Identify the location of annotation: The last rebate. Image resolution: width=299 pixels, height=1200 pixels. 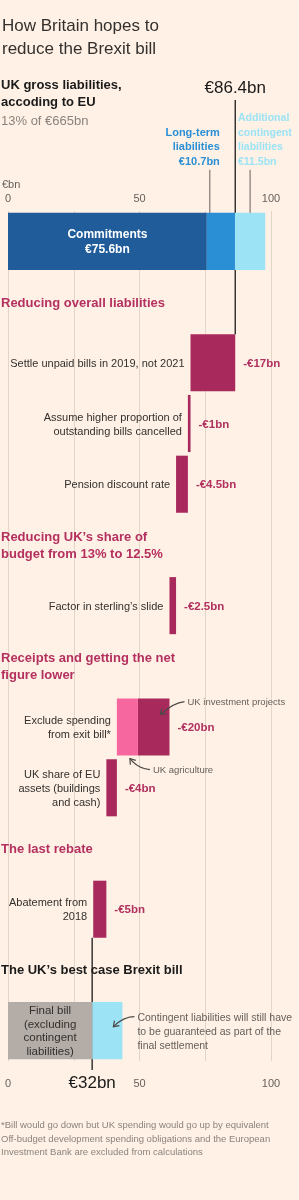
(47, 848).